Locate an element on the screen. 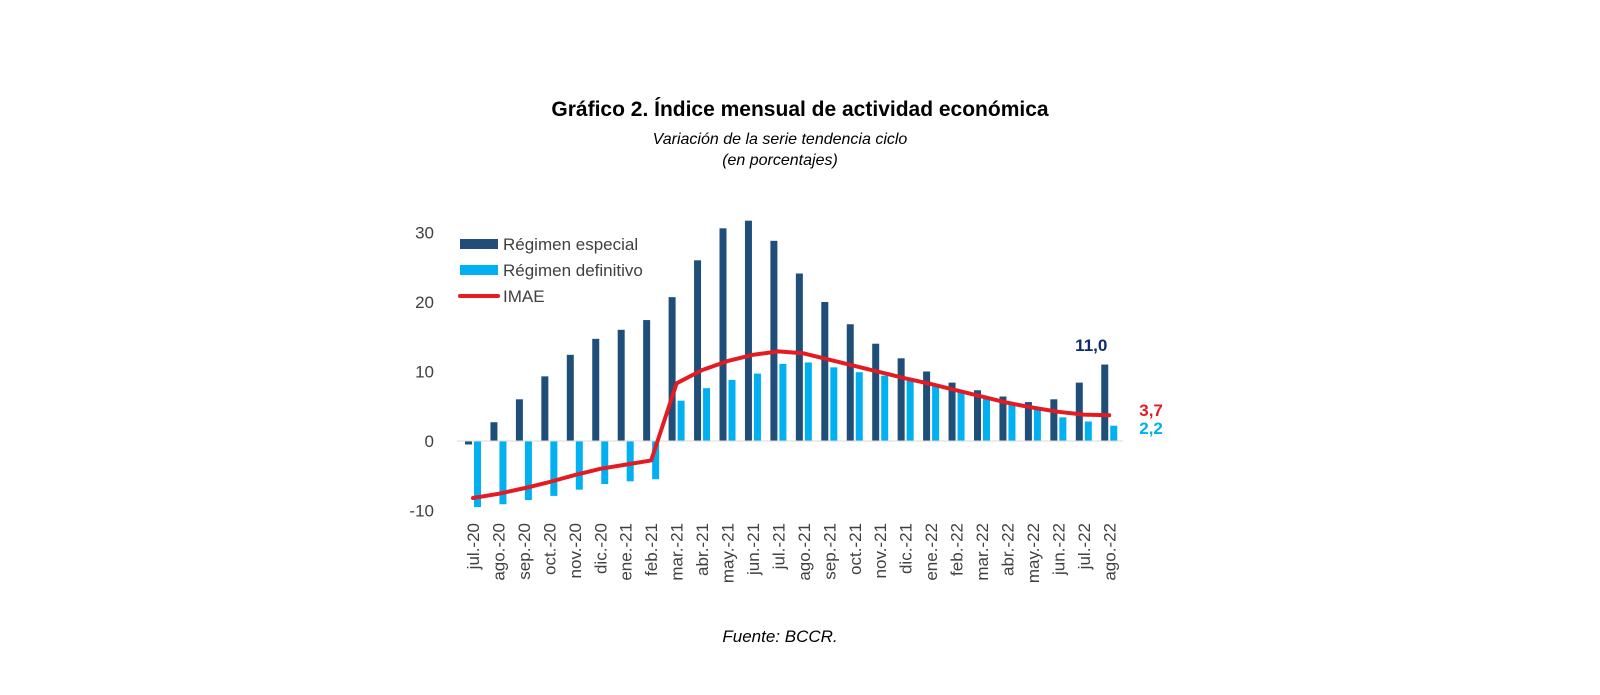 The height and width of the screenshot is (695, 1600). y-tick-label: 20 is located at coordinates (424, 302).